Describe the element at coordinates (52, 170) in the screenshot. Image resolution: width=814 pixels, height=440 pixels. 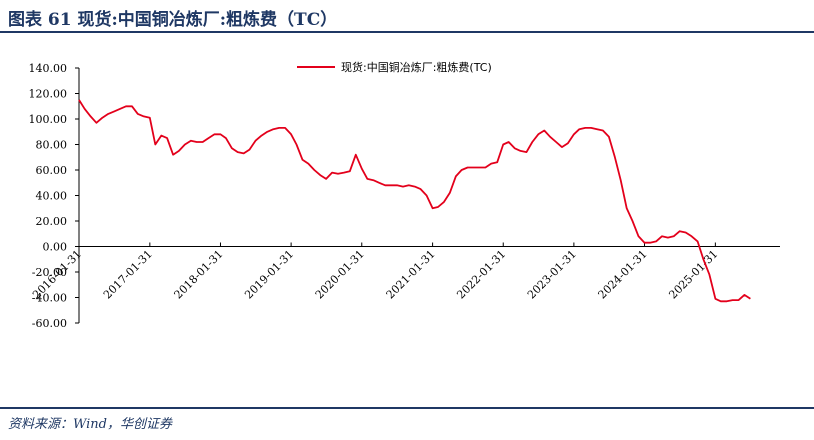
I see `y-tick-label: 60.00` at that location.